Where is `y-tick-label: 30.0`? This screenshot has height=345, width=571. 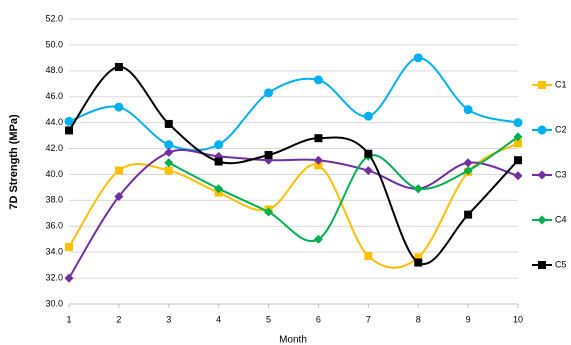 y-tick-label: 30.0 is located at coordinates (54, 303).